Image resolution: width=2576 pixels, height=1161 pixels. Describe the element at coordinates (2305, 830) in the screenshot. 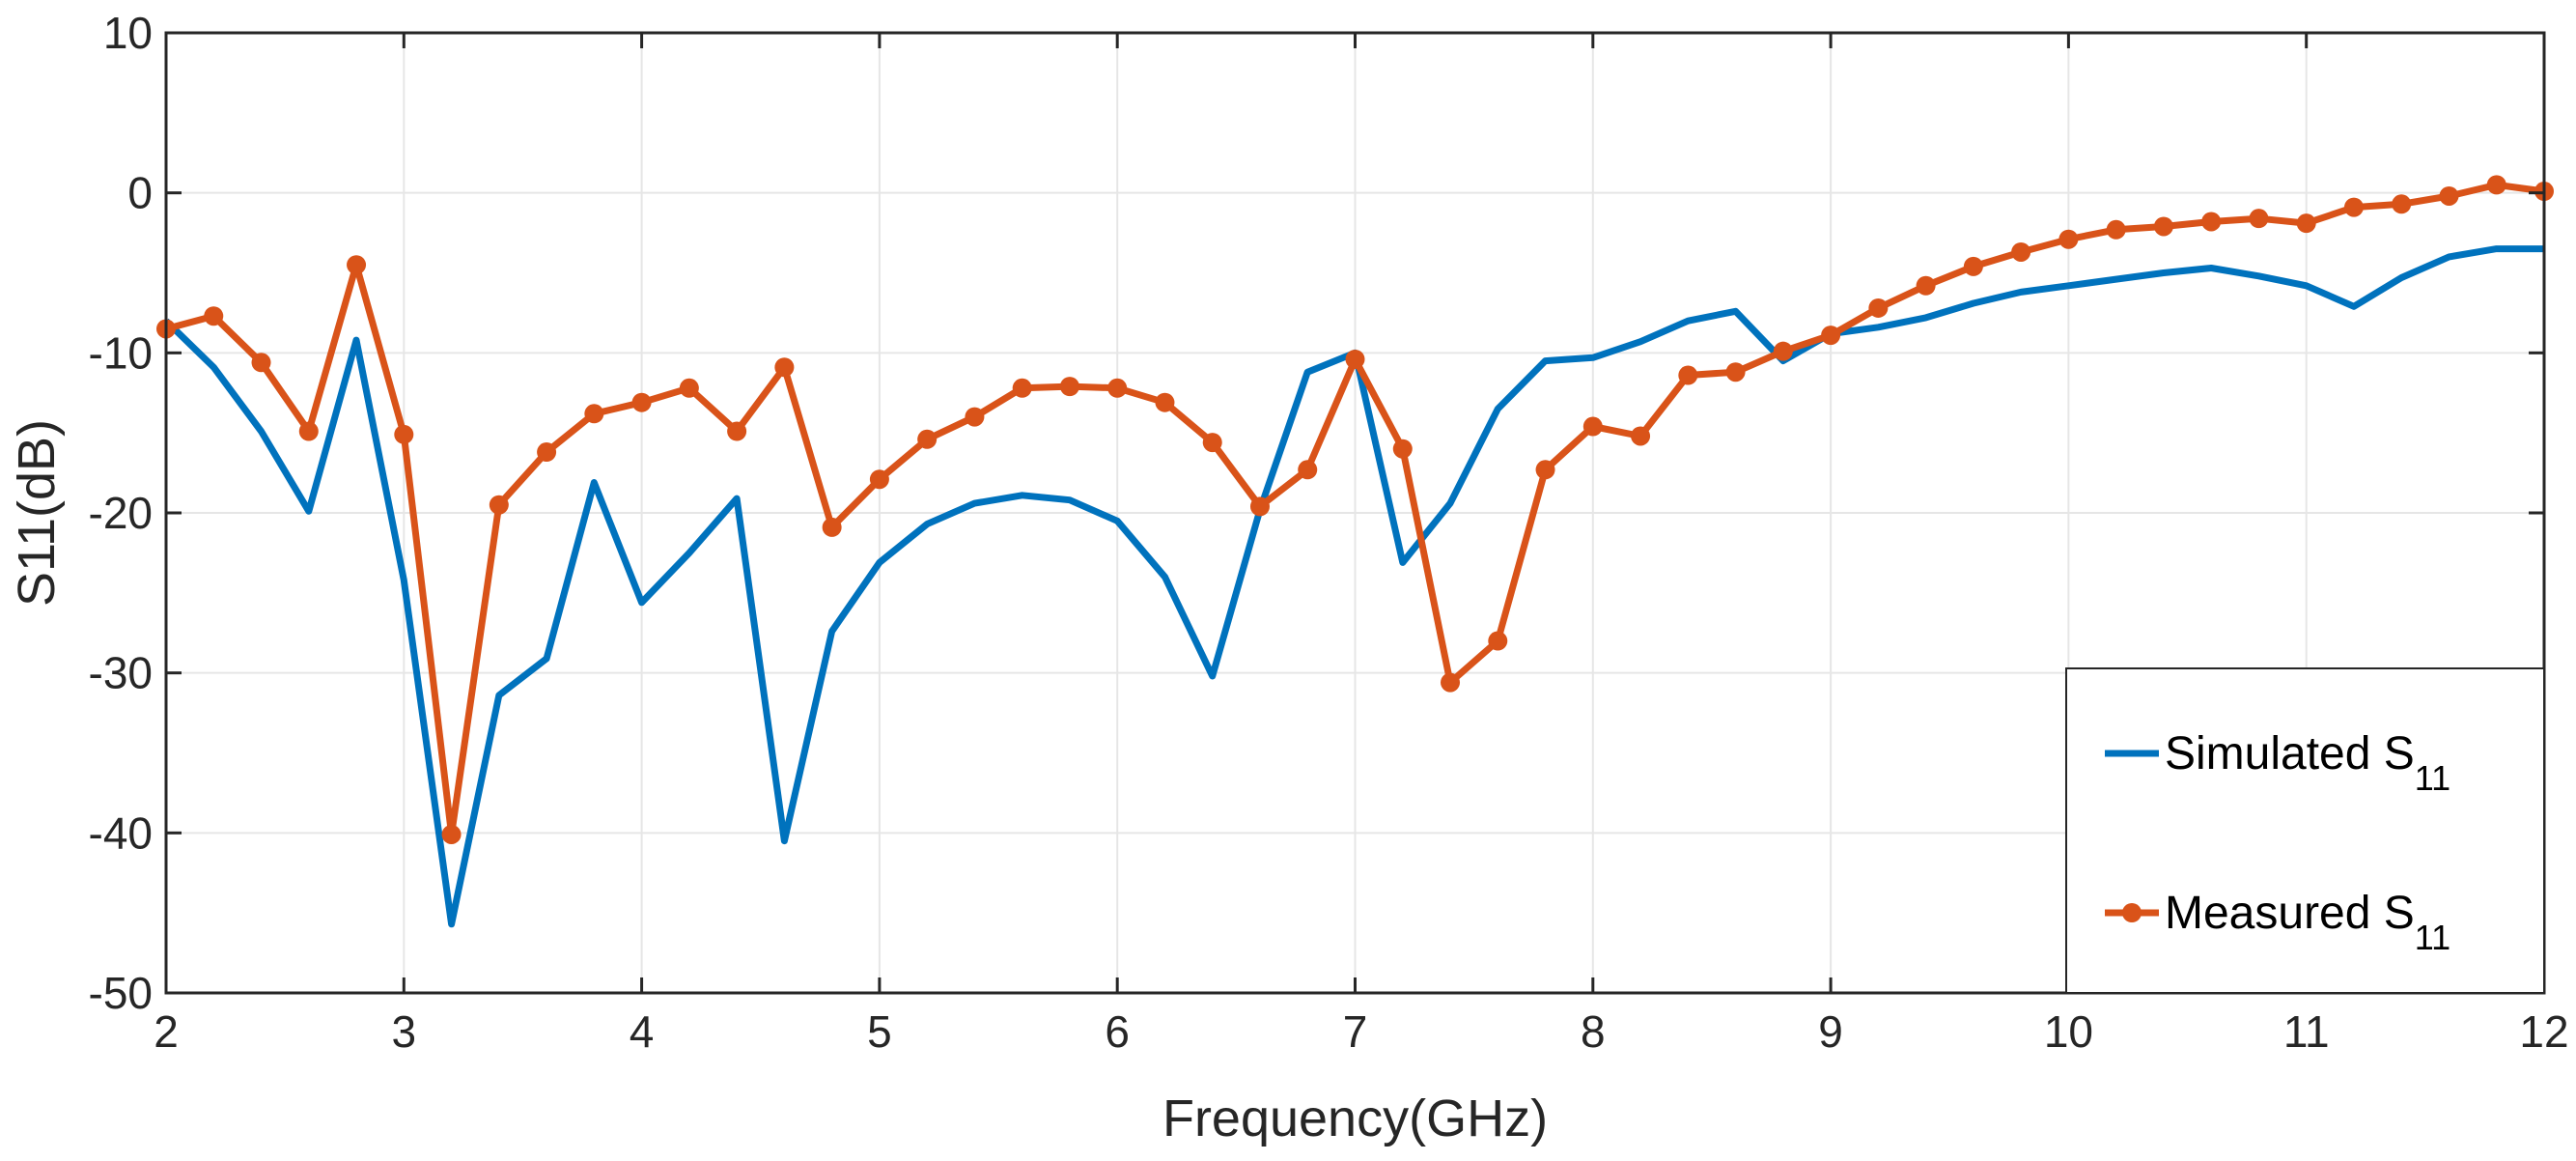

I see `legend-box` at that location.